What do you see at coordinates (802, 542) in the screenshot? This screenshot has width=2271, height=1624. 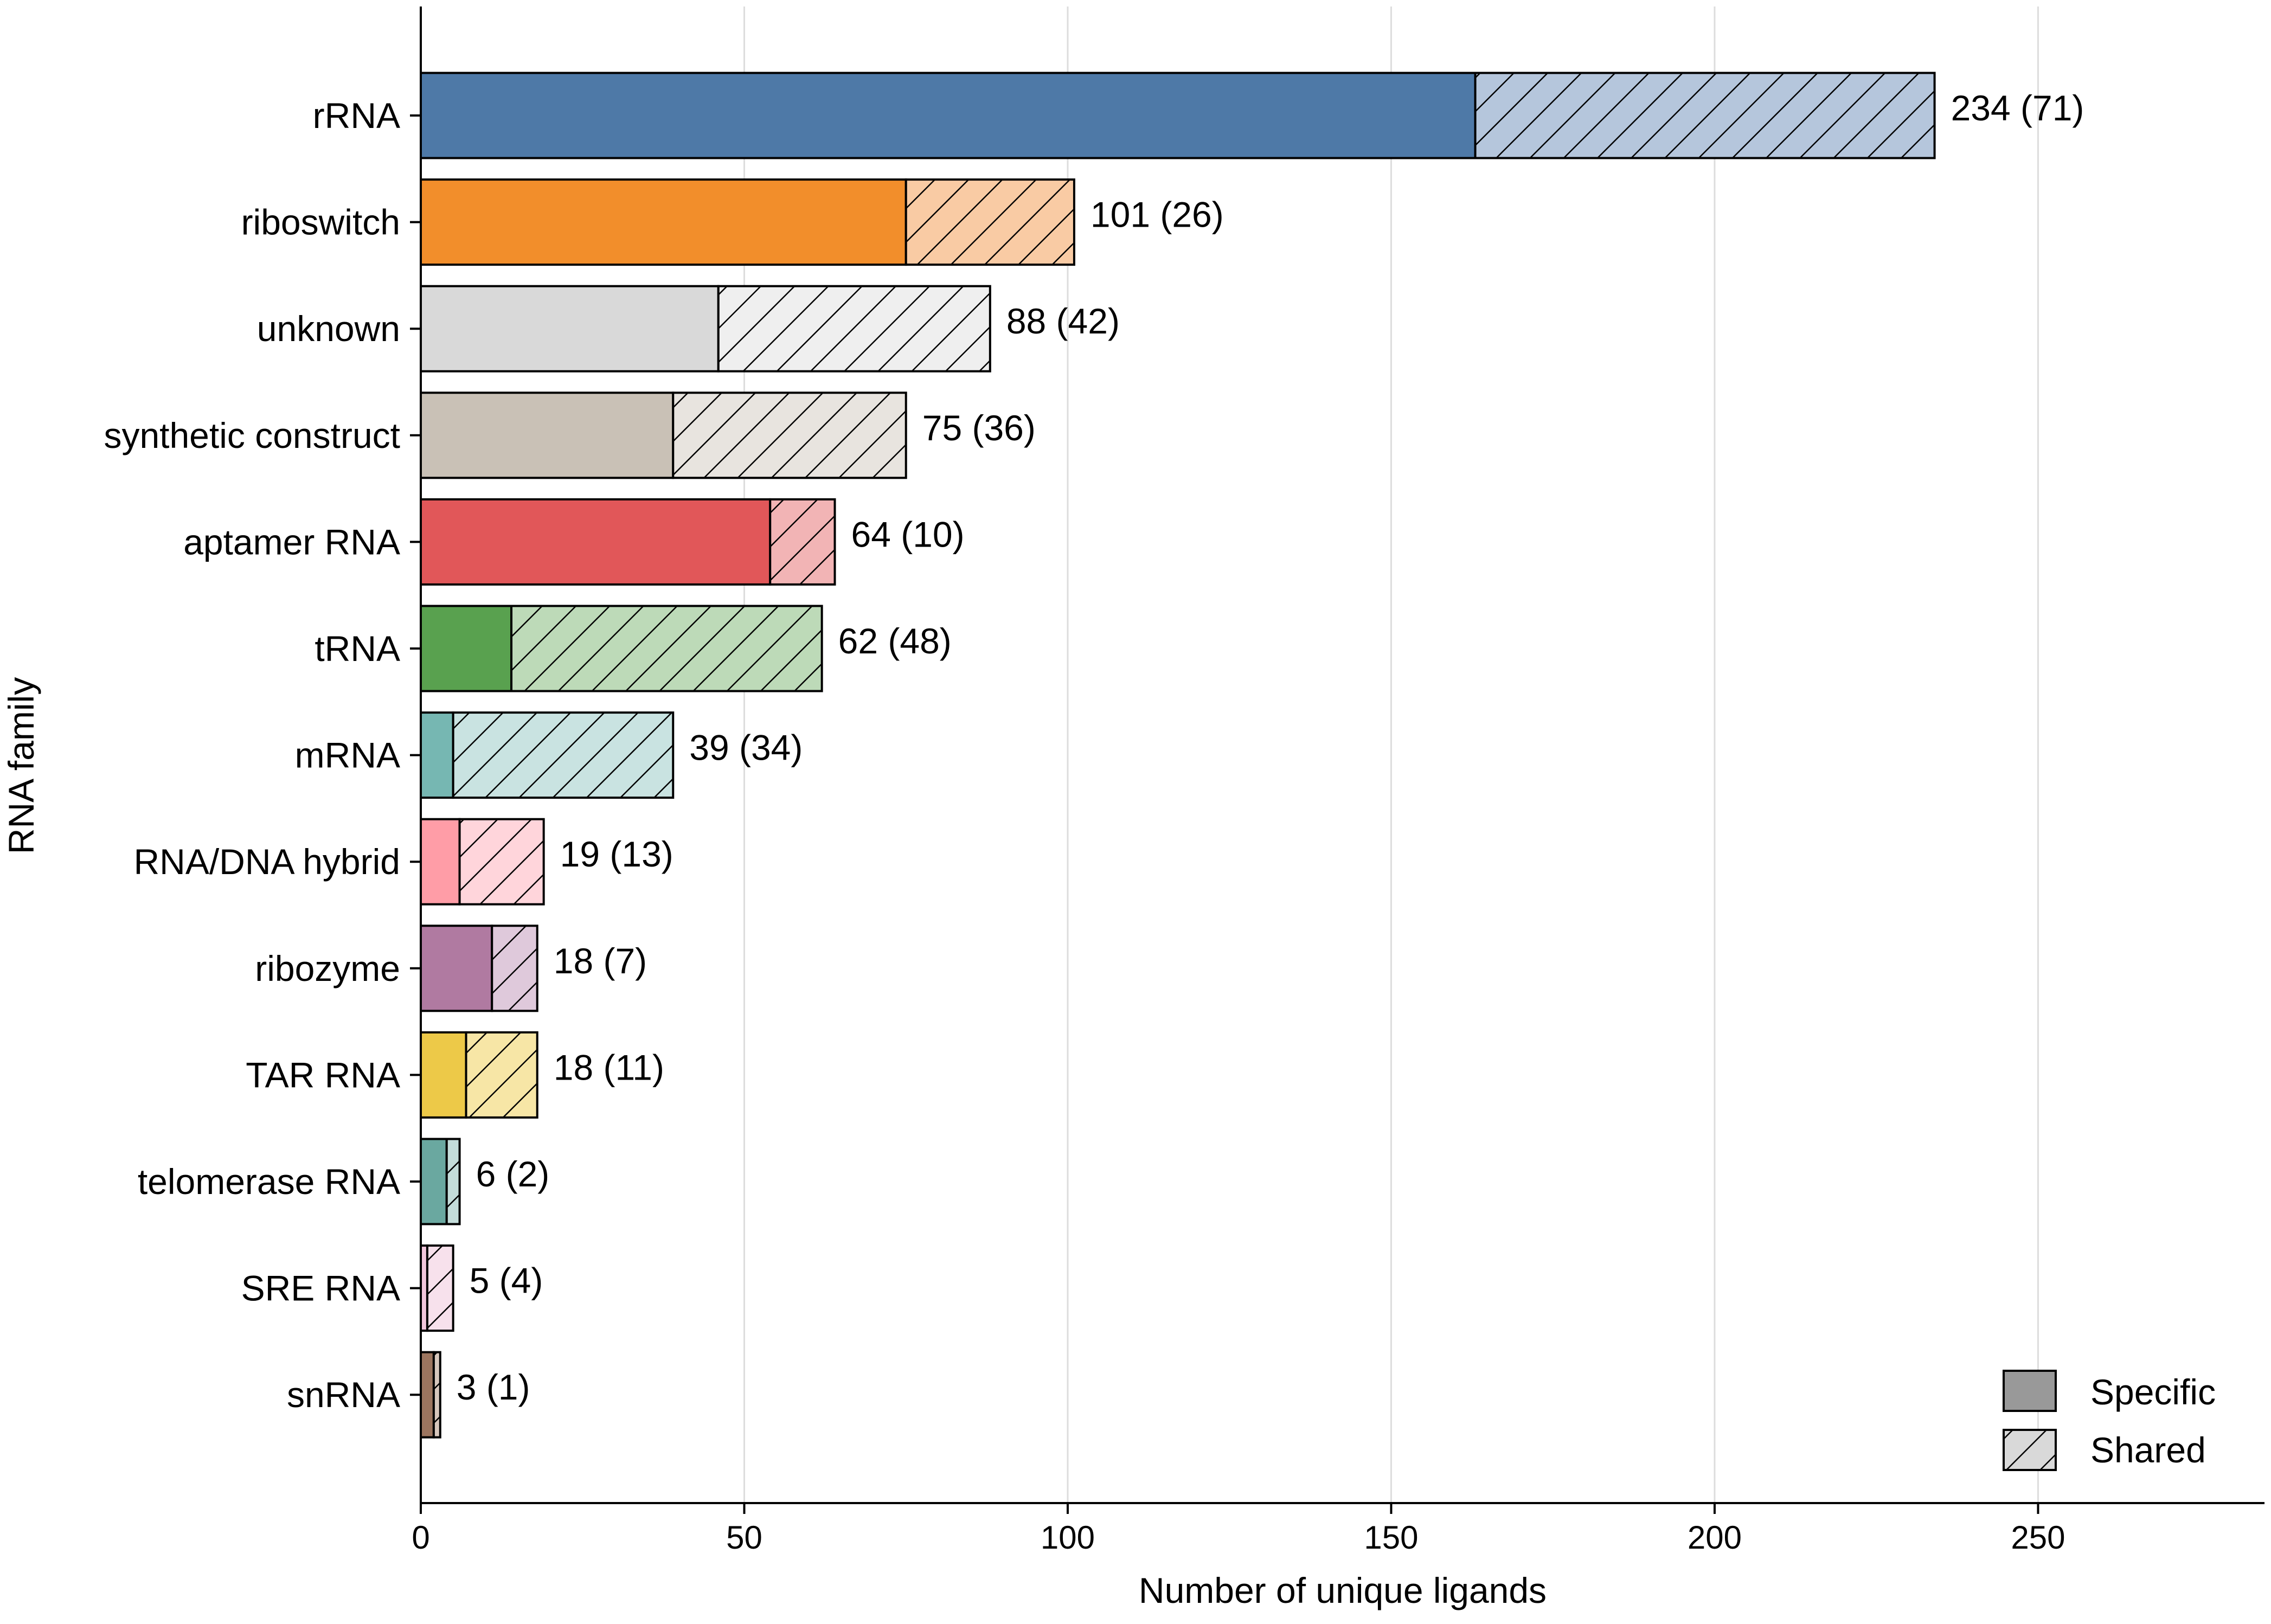 I see `bar-shared-hatch-aptamer-rna` at bounding box center [802, 542].